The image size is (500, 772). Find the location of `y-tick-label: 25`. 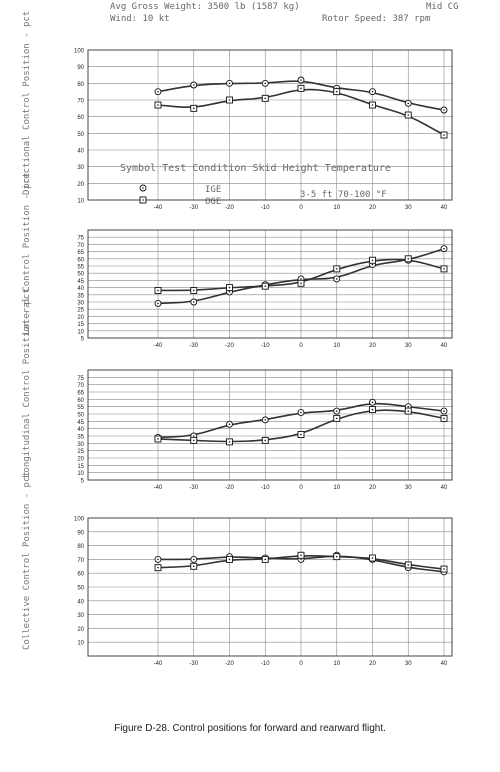

y-tick-label: 25 is located at coordinates (80, 452).